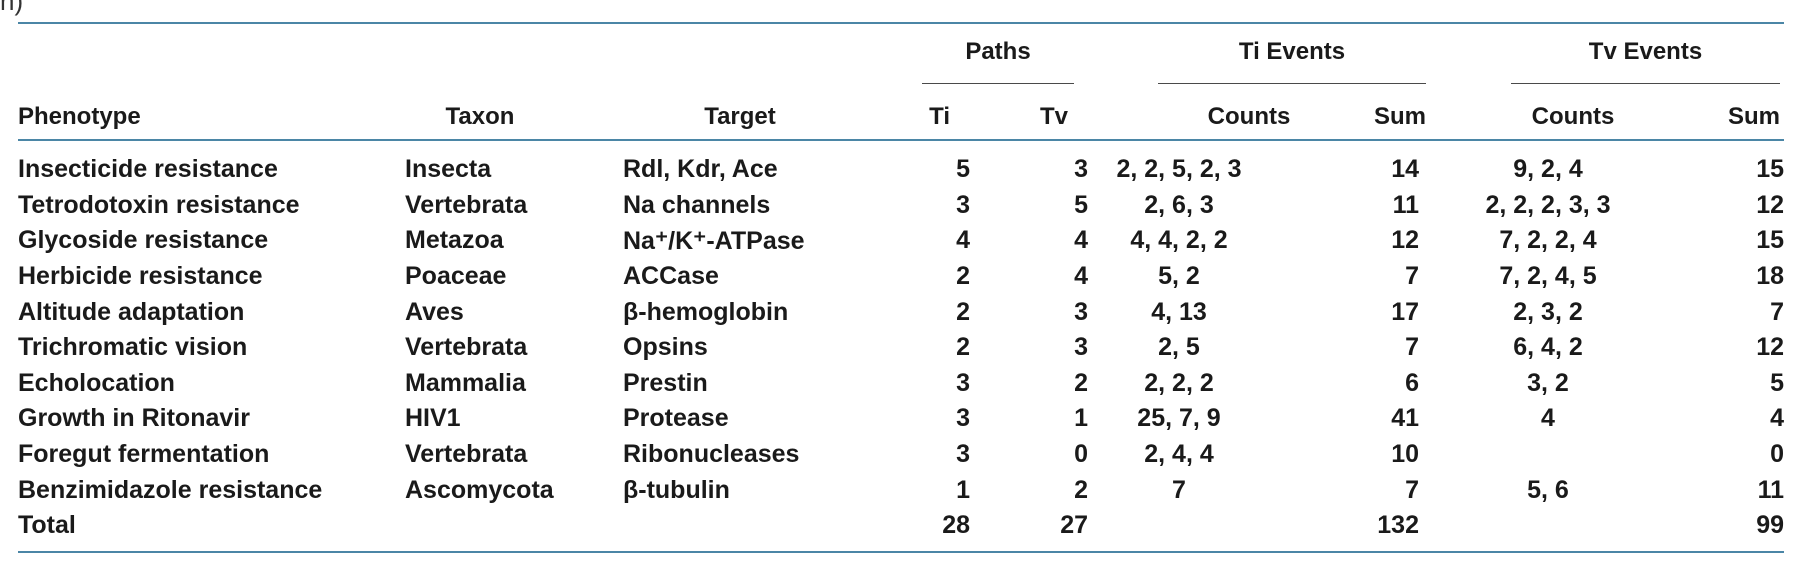  Describe the element at coordinates (1548, 347) in the screenshot. I see `cell-tv-counts: 6, 4, 2` at that location.